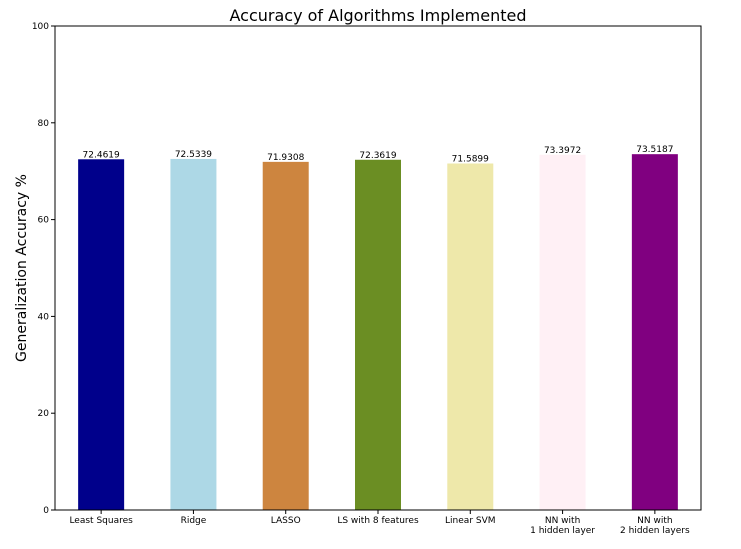  I want to click on bar-value-label: 72.3619, so click(377, 156).